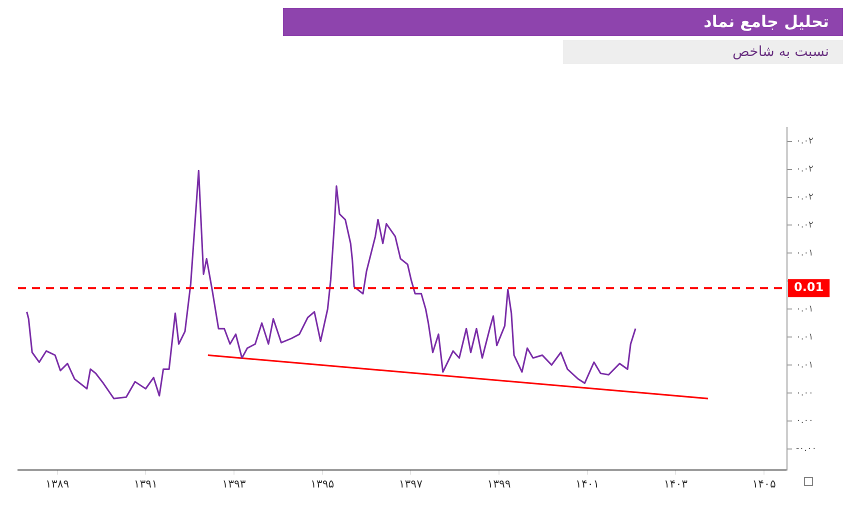 Image resolution: width=851 pixels, height=509 pixels. I want to click on x-tick-label: ۱۴۰۳, so click(676, 483).